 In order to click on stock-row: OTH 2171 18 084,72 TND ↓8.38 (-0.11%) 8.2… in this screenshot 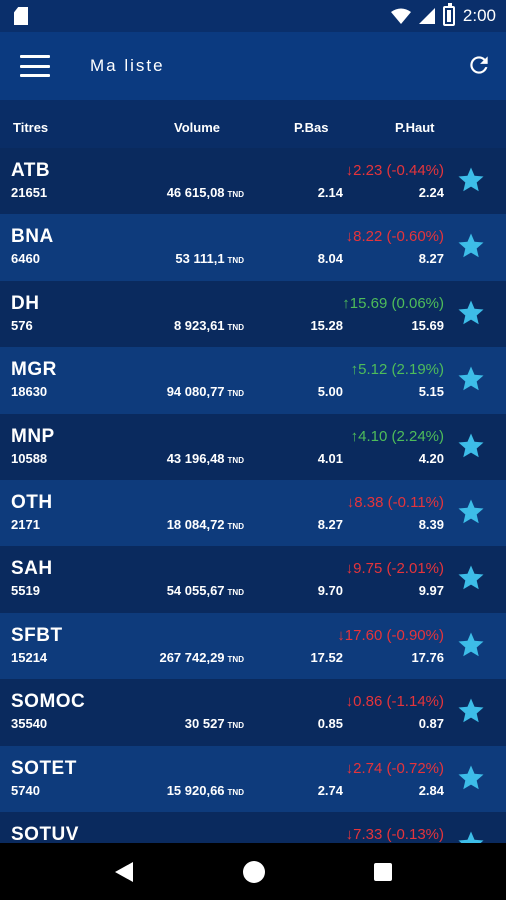, I will do `click(253, 513)`.